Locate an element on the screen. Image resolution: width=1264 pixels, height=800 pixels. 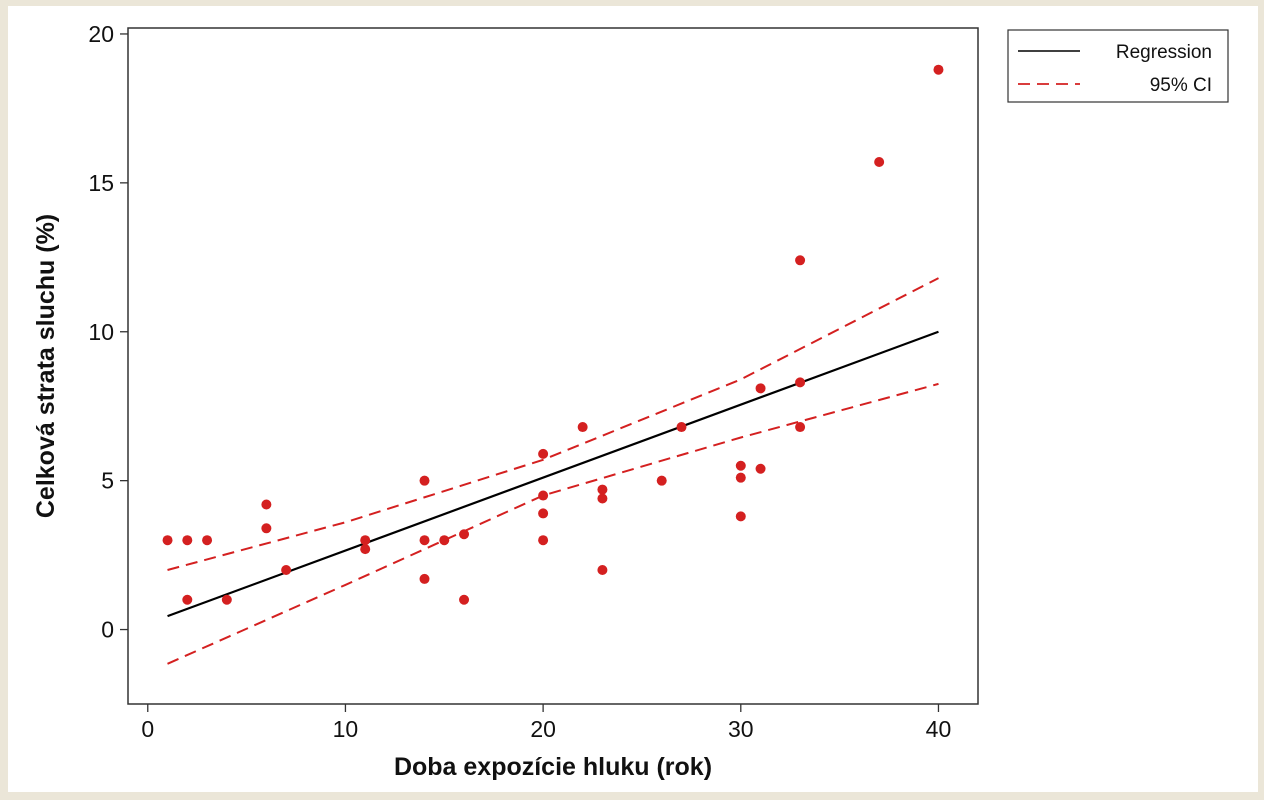
legend-ci-label: 95% CI is located at coordinates (1181, 85).